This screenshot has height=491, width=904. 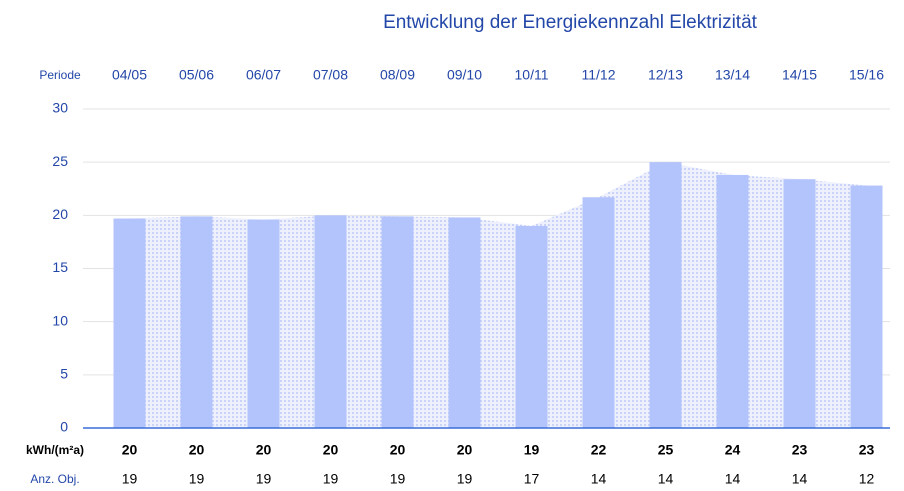 I want to click on value-row-label: kWh/(m²a), so click(x=55, y=450).